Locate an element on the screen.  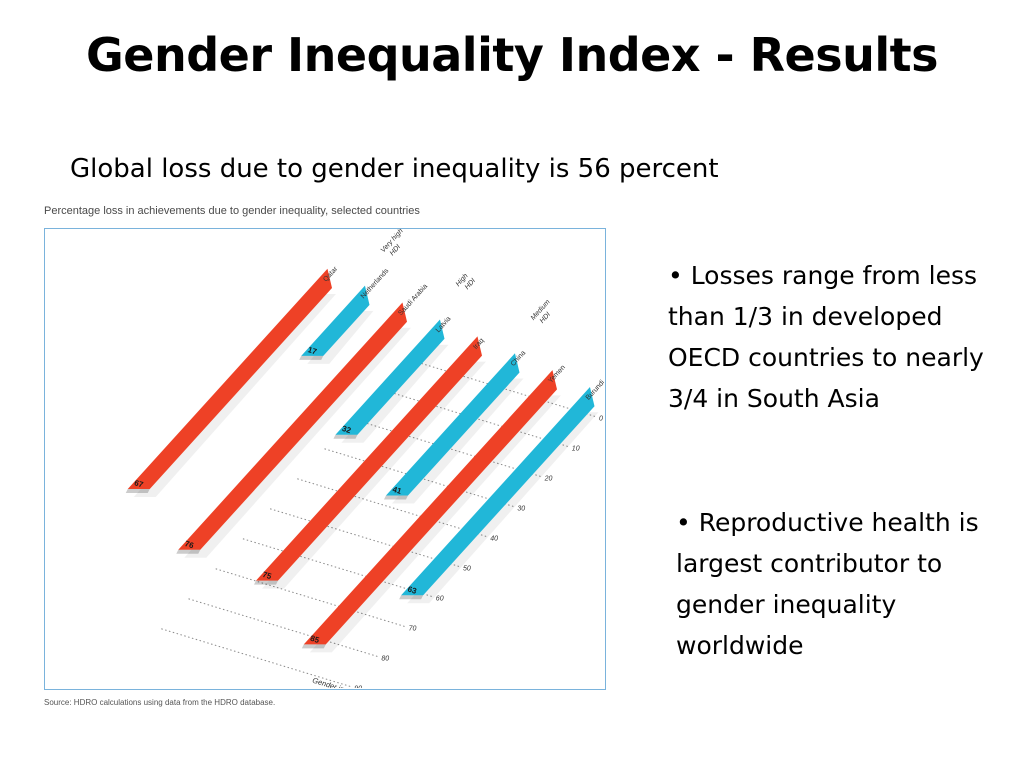
tick-label: 80 is located at coordinates (385, 658).